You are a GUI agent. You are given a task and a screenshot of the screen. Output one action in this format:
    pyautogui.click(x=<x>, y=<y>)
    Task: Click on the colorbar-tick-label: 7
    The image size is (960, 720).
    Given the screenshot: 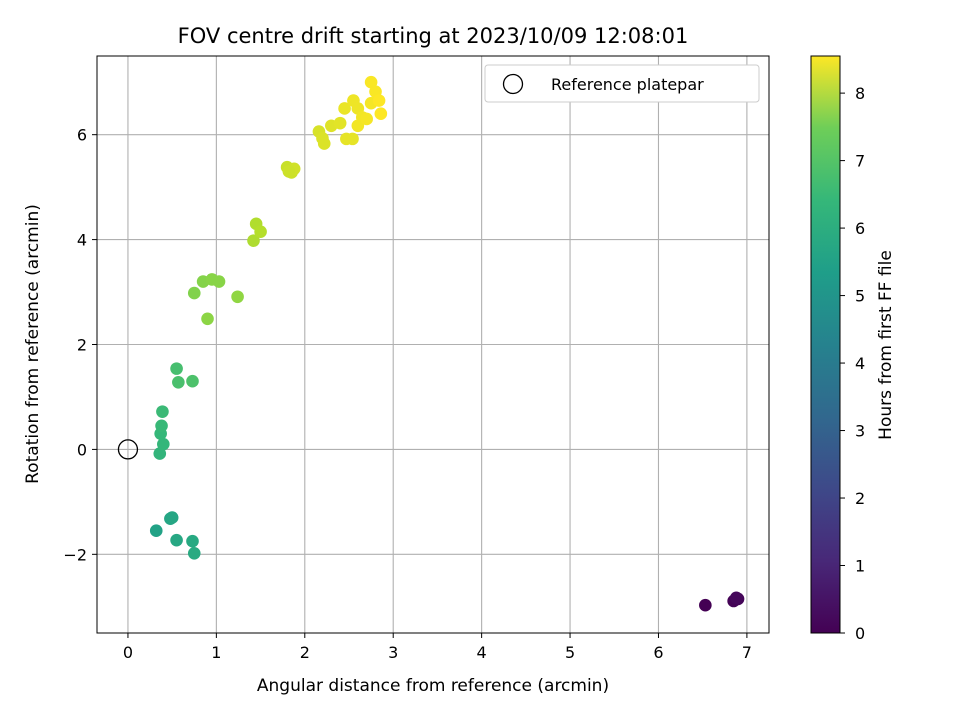 What is the action you would take?
    pyautogui.click(x=860, y=161)
    